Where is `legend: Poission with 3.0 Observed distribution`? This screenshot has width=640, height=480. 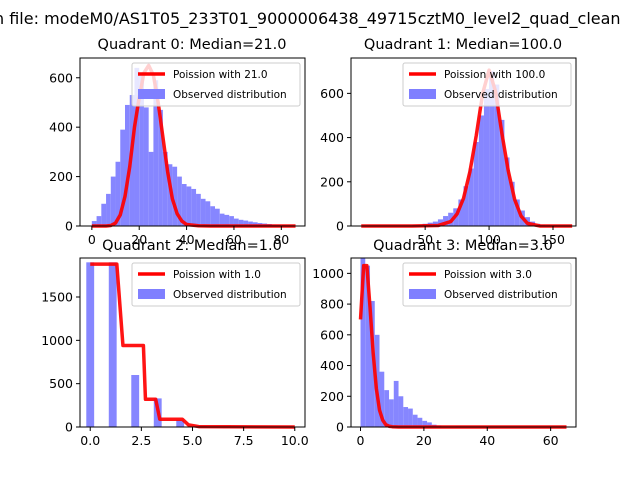
legend: Poission with 3.0 Observed distribution is located at coordinates (487, 284).